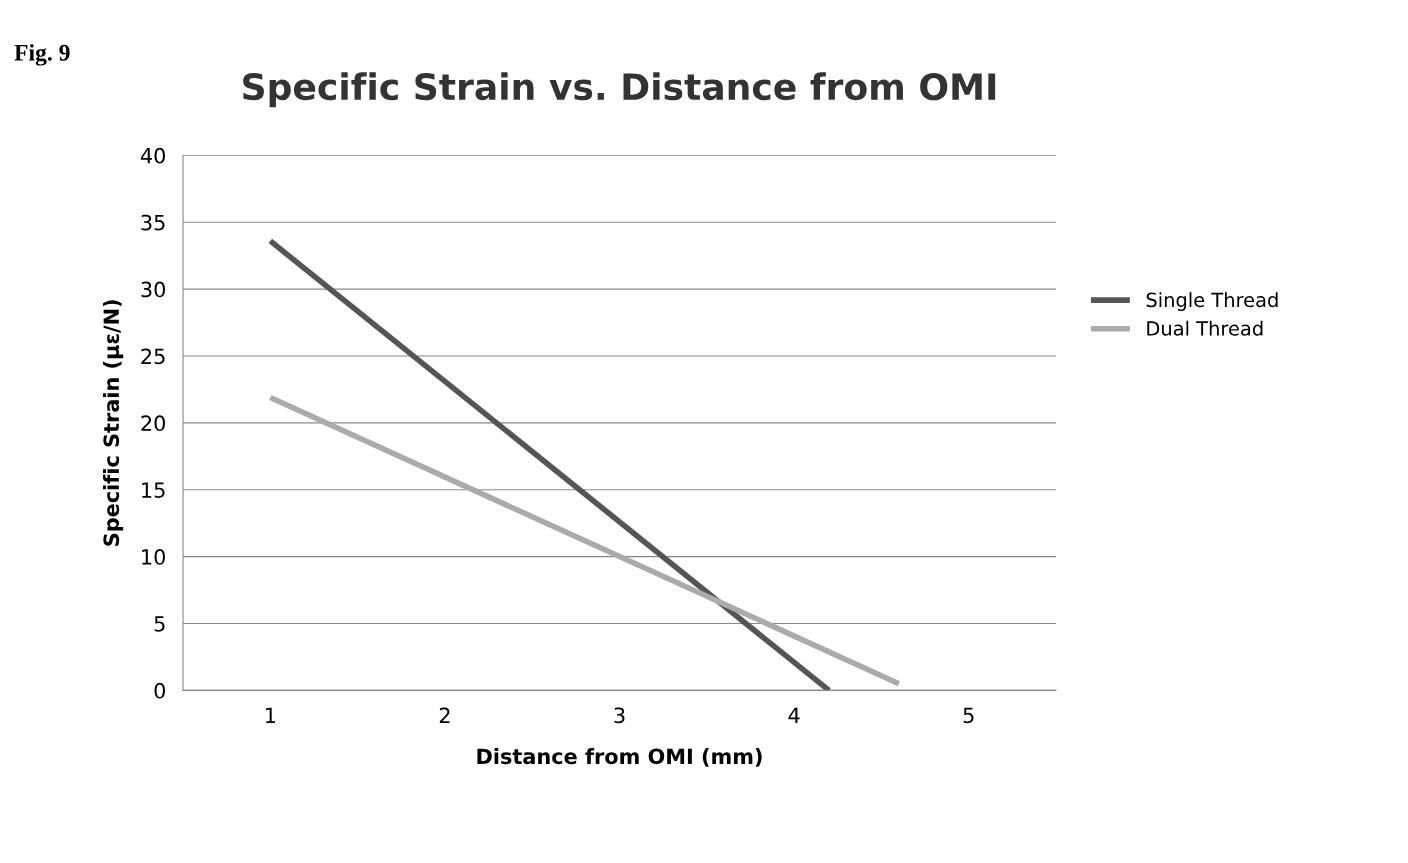  Describe the element at coordinates (153, 222) in the screenshot. I see `y-tick-label: 35` at that location.